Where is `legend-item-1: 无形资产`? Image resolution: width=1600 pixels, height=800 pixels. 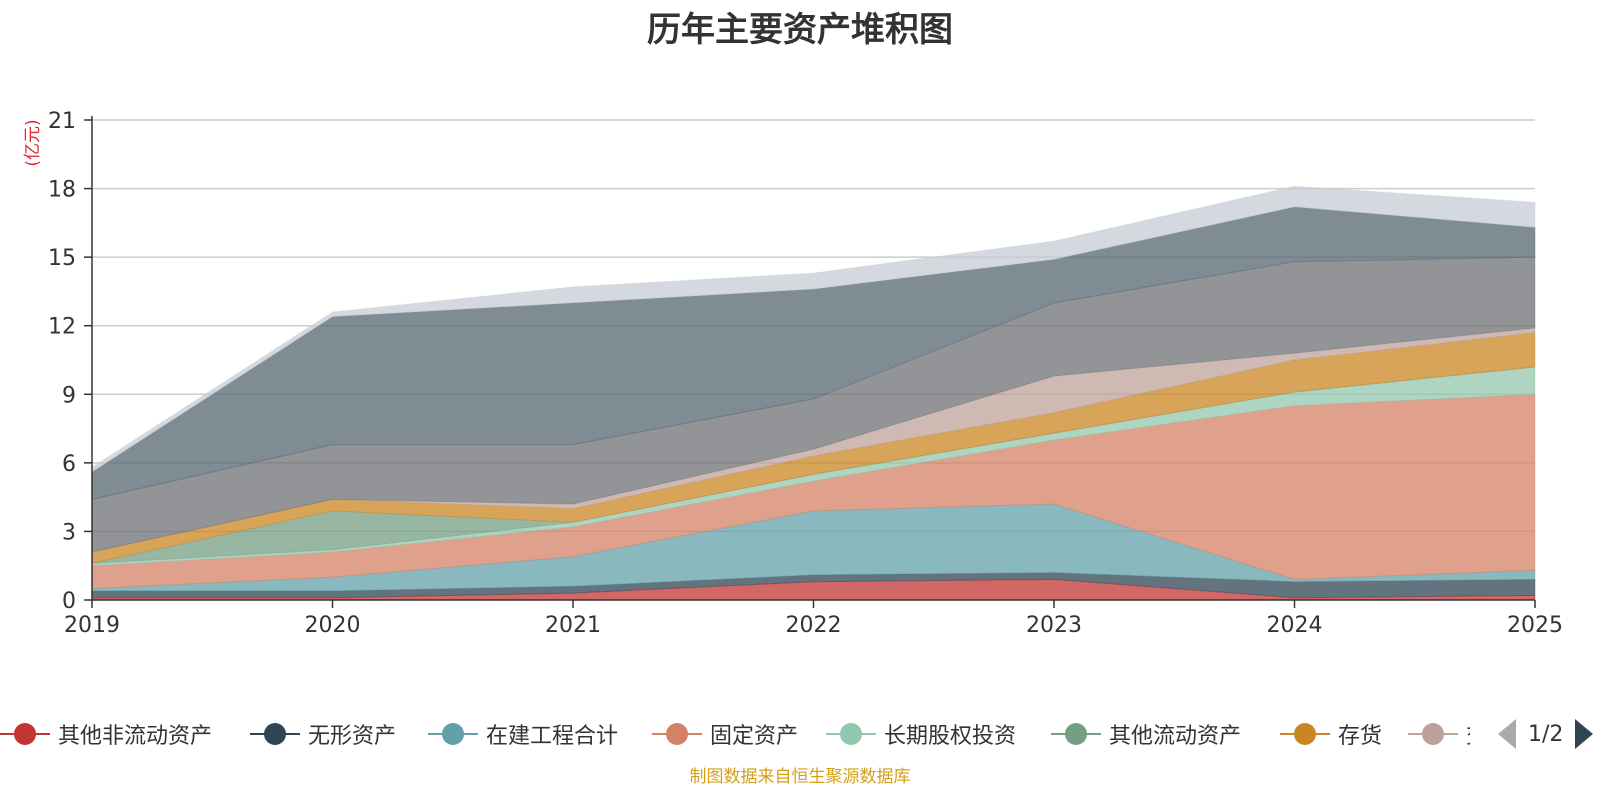
legend-item-1: 无形资产 is located at coordinates (323, 734).